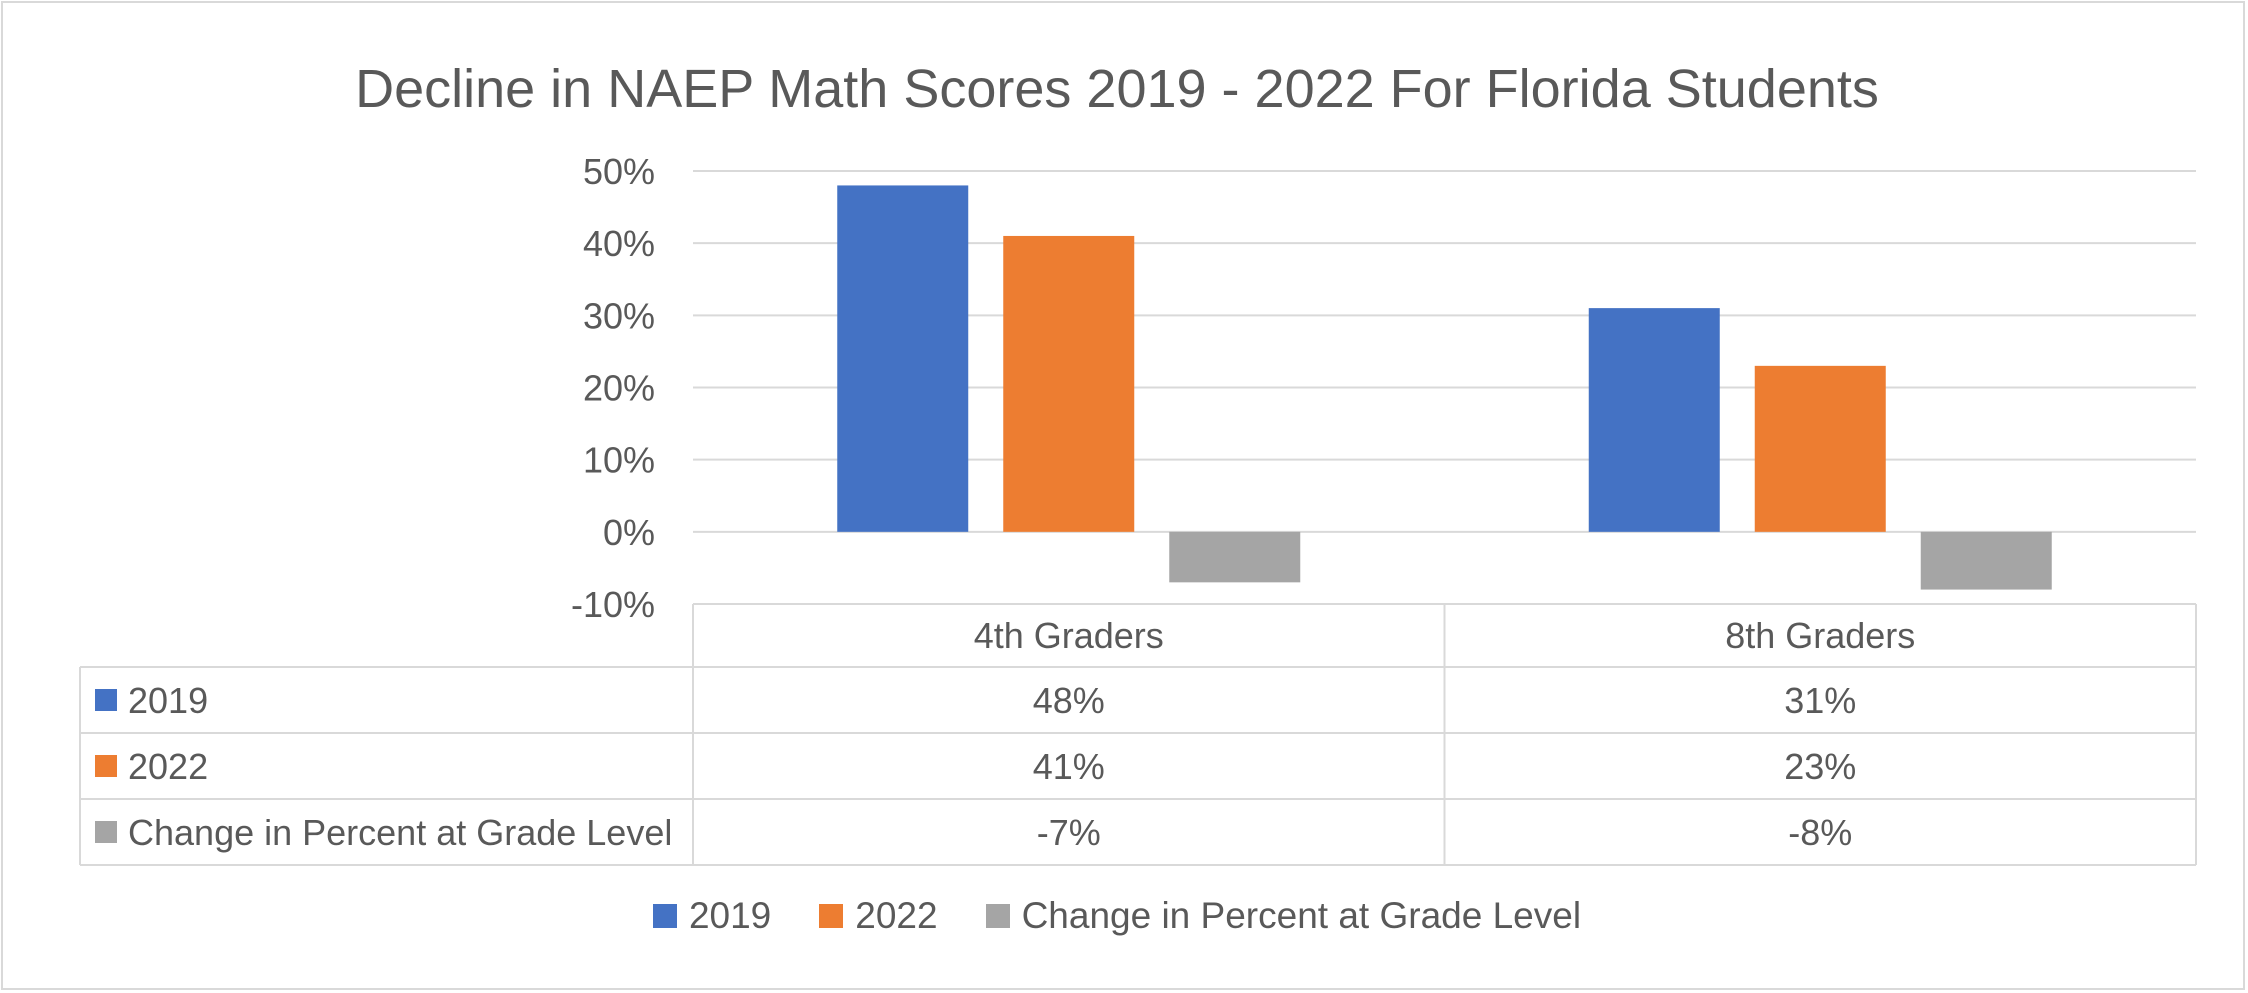 The width and height of the screenshot is (2248, 993). Describe the element at coordinates (1820, 700) in the screenshot. I see `data-label: 31%` at that location.